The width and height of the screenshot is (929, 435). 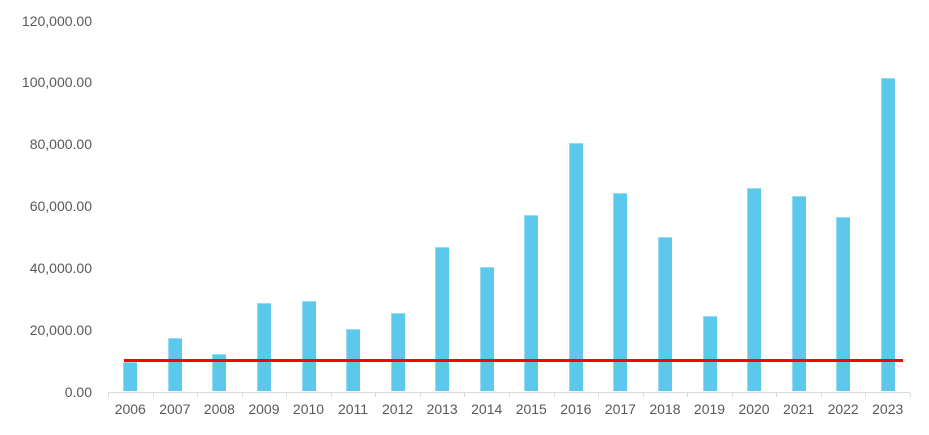 I want to click on bar-2013, so click(x=442, y=319).